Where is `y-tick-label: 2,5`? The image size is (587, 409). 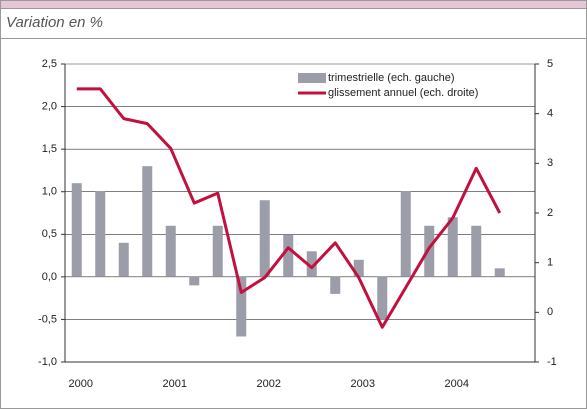
y-tick-label: 2,5 is located at coordinates (49, 64).